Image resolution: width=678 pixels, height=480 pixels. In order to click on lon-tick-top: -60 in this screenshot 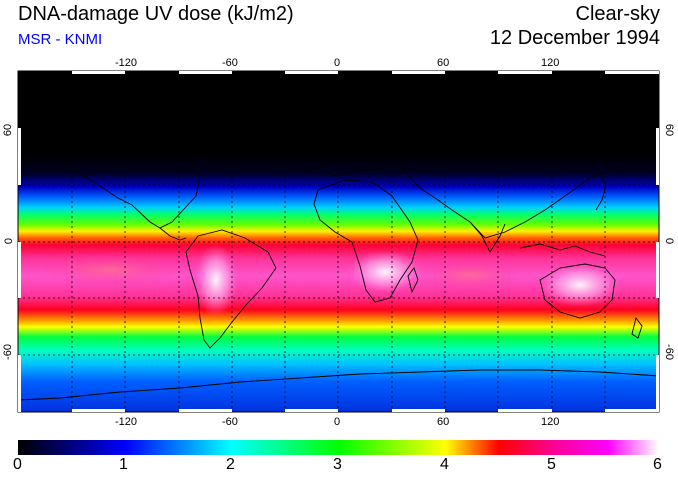, I will do `click(230, 63)`.